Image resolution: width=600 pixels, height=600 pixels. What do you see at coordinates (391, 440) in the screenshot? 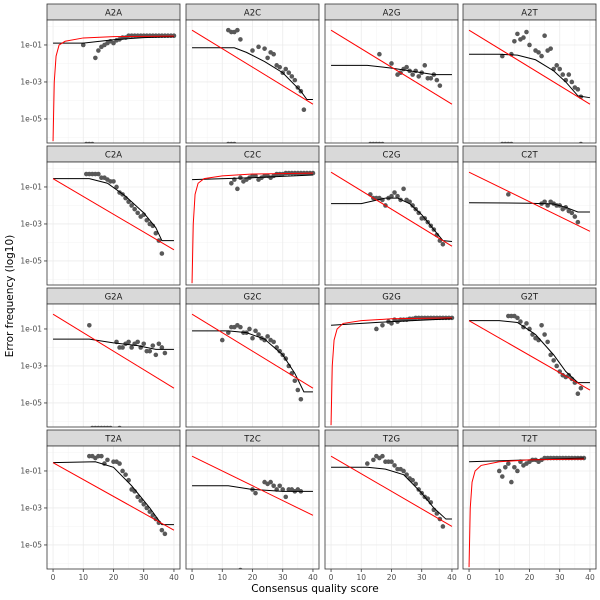
I see `facet-strip-label: T2G` at bounding box center [391, 440].